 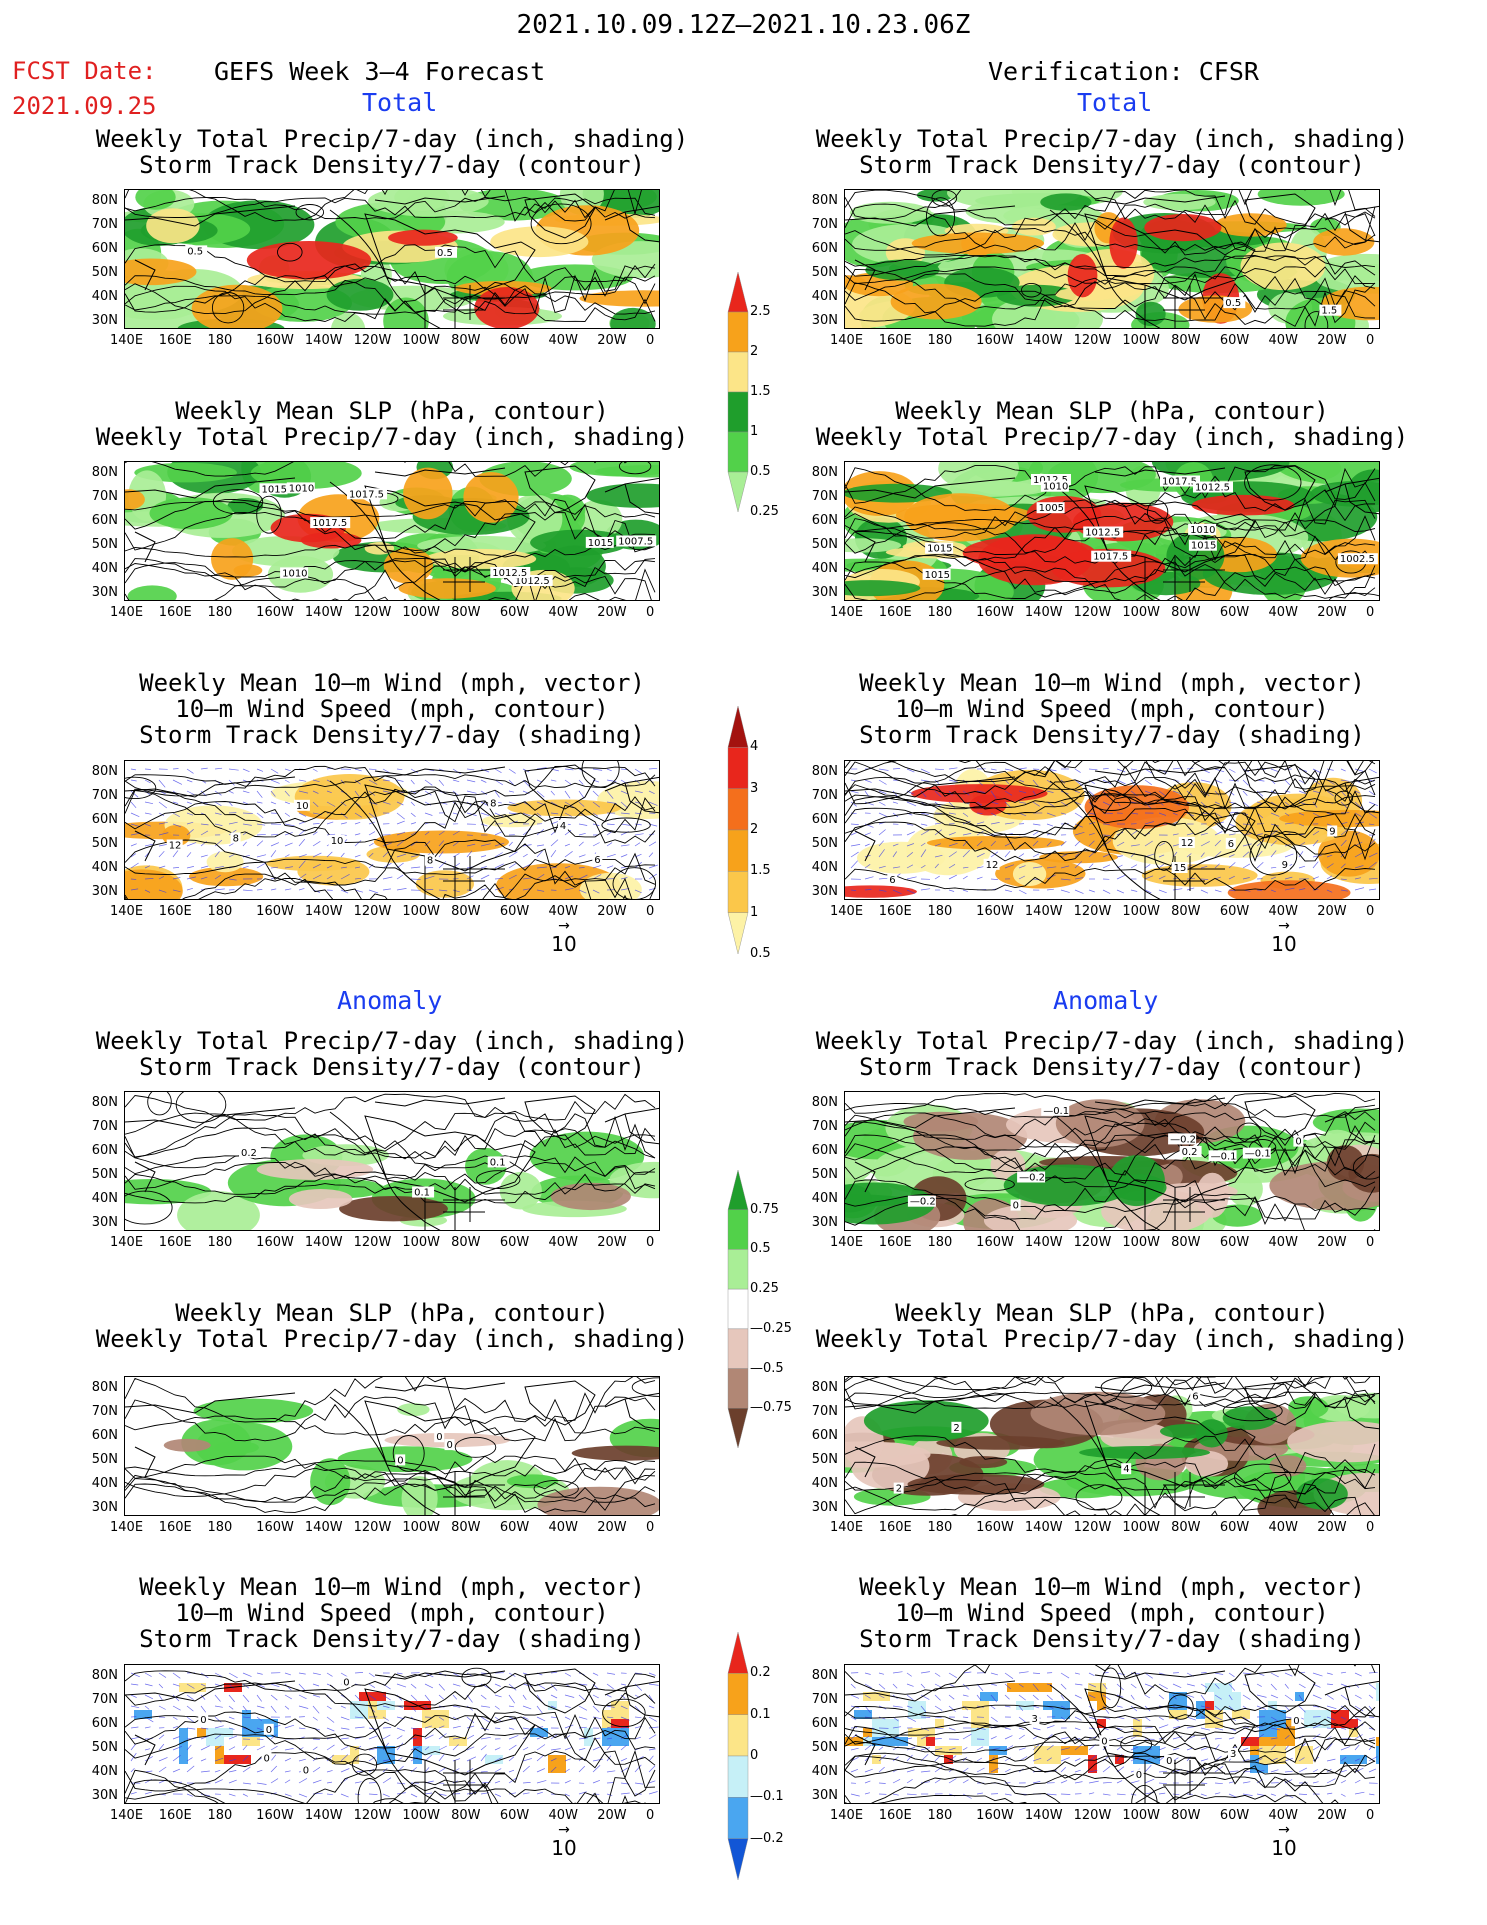 I want to click on map-fc-a-wind: 0 0 0 0 0, so click(x=392, y=1734).